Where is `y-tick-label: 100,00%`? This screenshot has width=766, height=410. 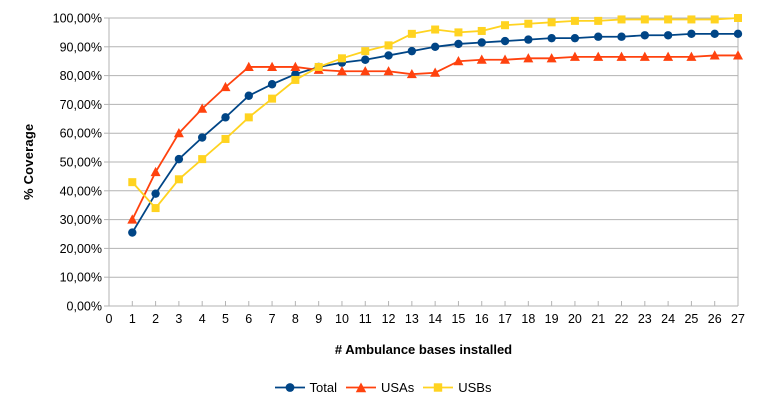
y-tick-label: 100,00% is located at coordinates (77, 19).